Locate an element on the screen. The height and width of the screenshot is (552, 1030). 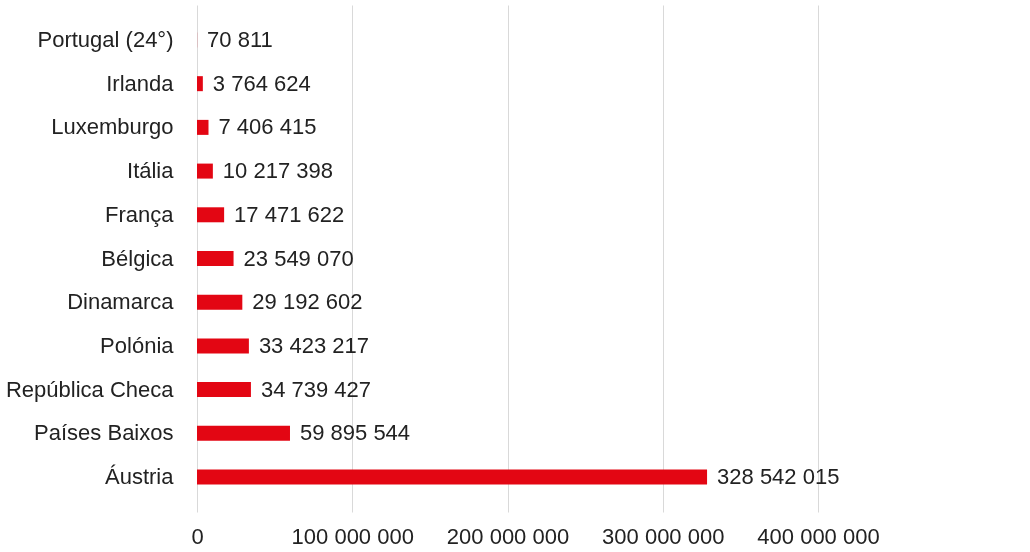
y-tick-label: Áustria is located at coordinates (140, 477).